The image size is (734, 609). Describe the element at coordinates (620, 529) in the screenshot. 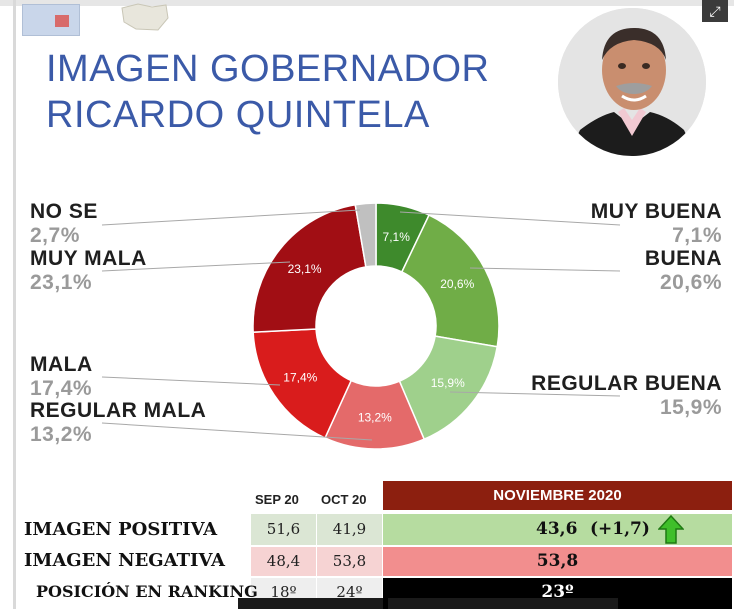

I see `cell-positiva-change: (+1,7)` at that location.